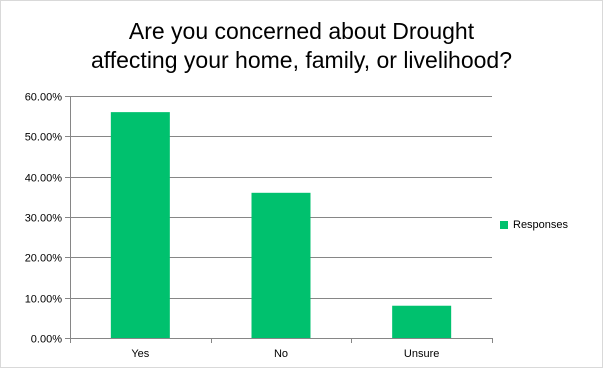 The width and height of the screenshot is (603, 368). Describe the element at coordinates (504, 225) in the screenshot. I see `legend-swatch` at that location.